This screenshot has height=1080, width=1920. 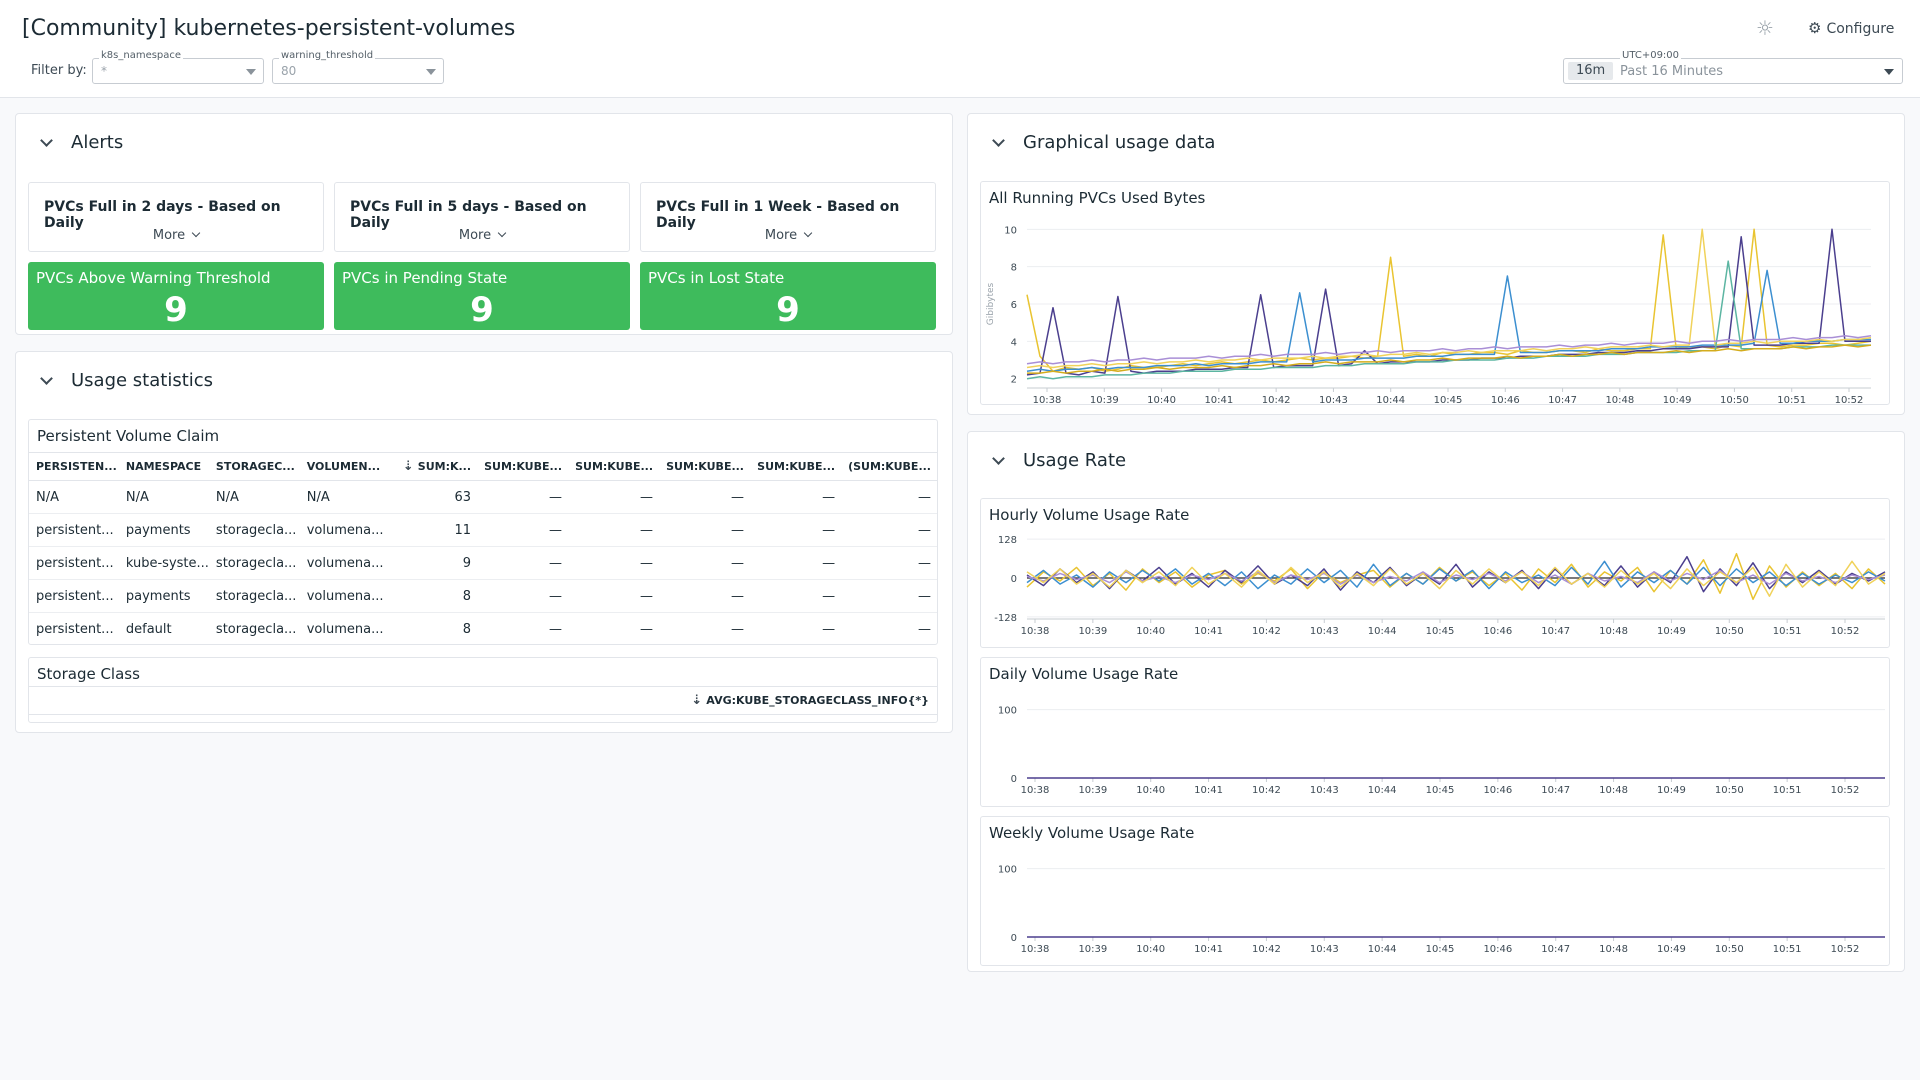 I want to click on variable-value: 80, so click(x=289, y=71).